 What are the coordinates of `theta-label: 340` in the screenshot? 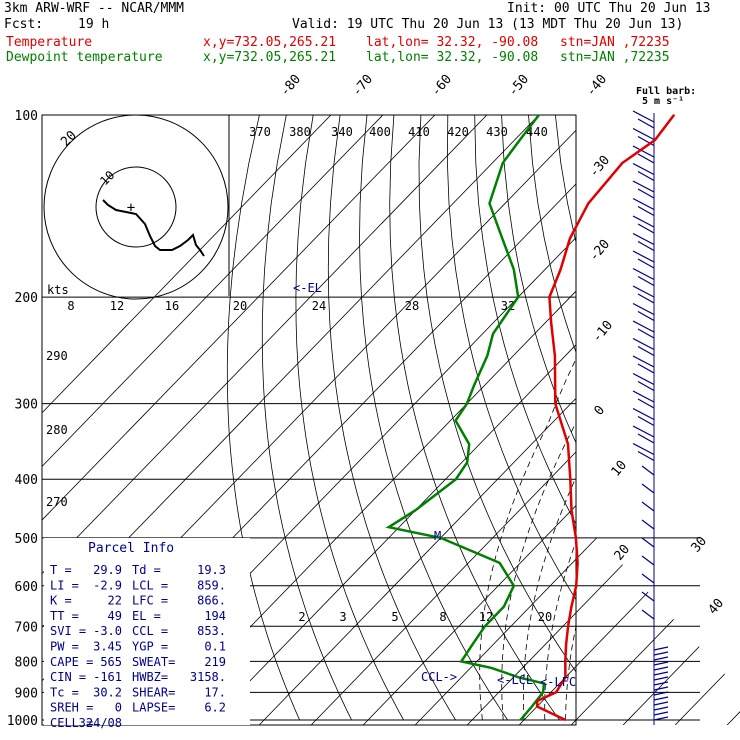 It's located at (342, 132).